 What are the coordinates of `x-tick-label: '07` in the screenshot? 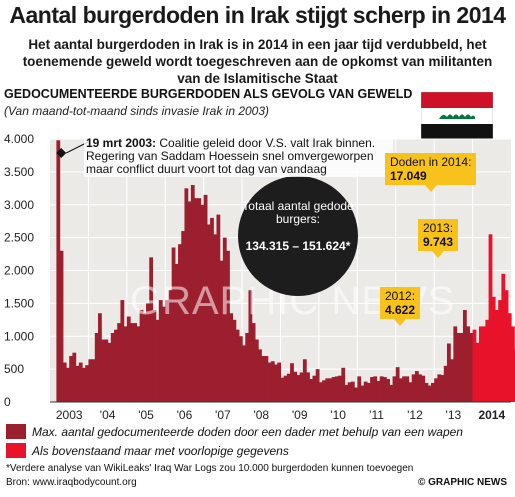 It's located at (223, 415).